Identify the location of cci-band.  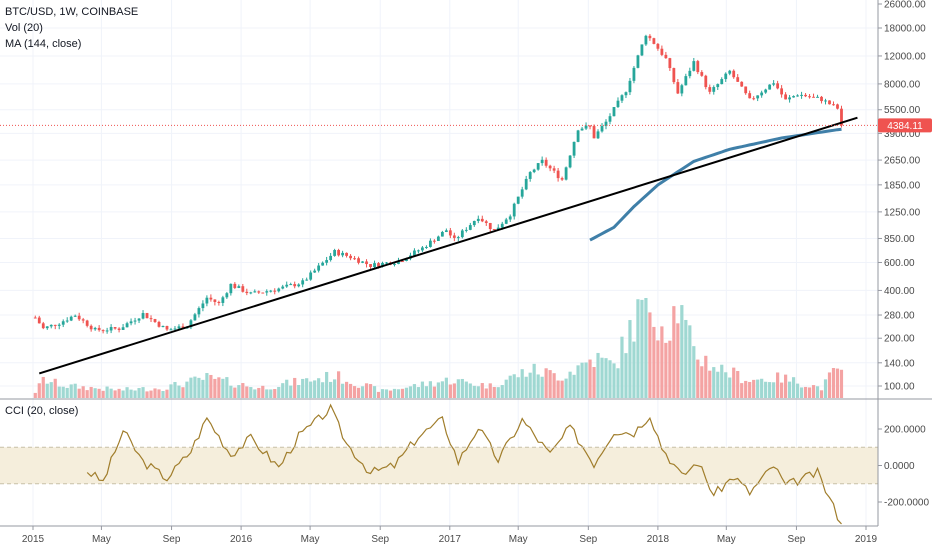
(439, 465).